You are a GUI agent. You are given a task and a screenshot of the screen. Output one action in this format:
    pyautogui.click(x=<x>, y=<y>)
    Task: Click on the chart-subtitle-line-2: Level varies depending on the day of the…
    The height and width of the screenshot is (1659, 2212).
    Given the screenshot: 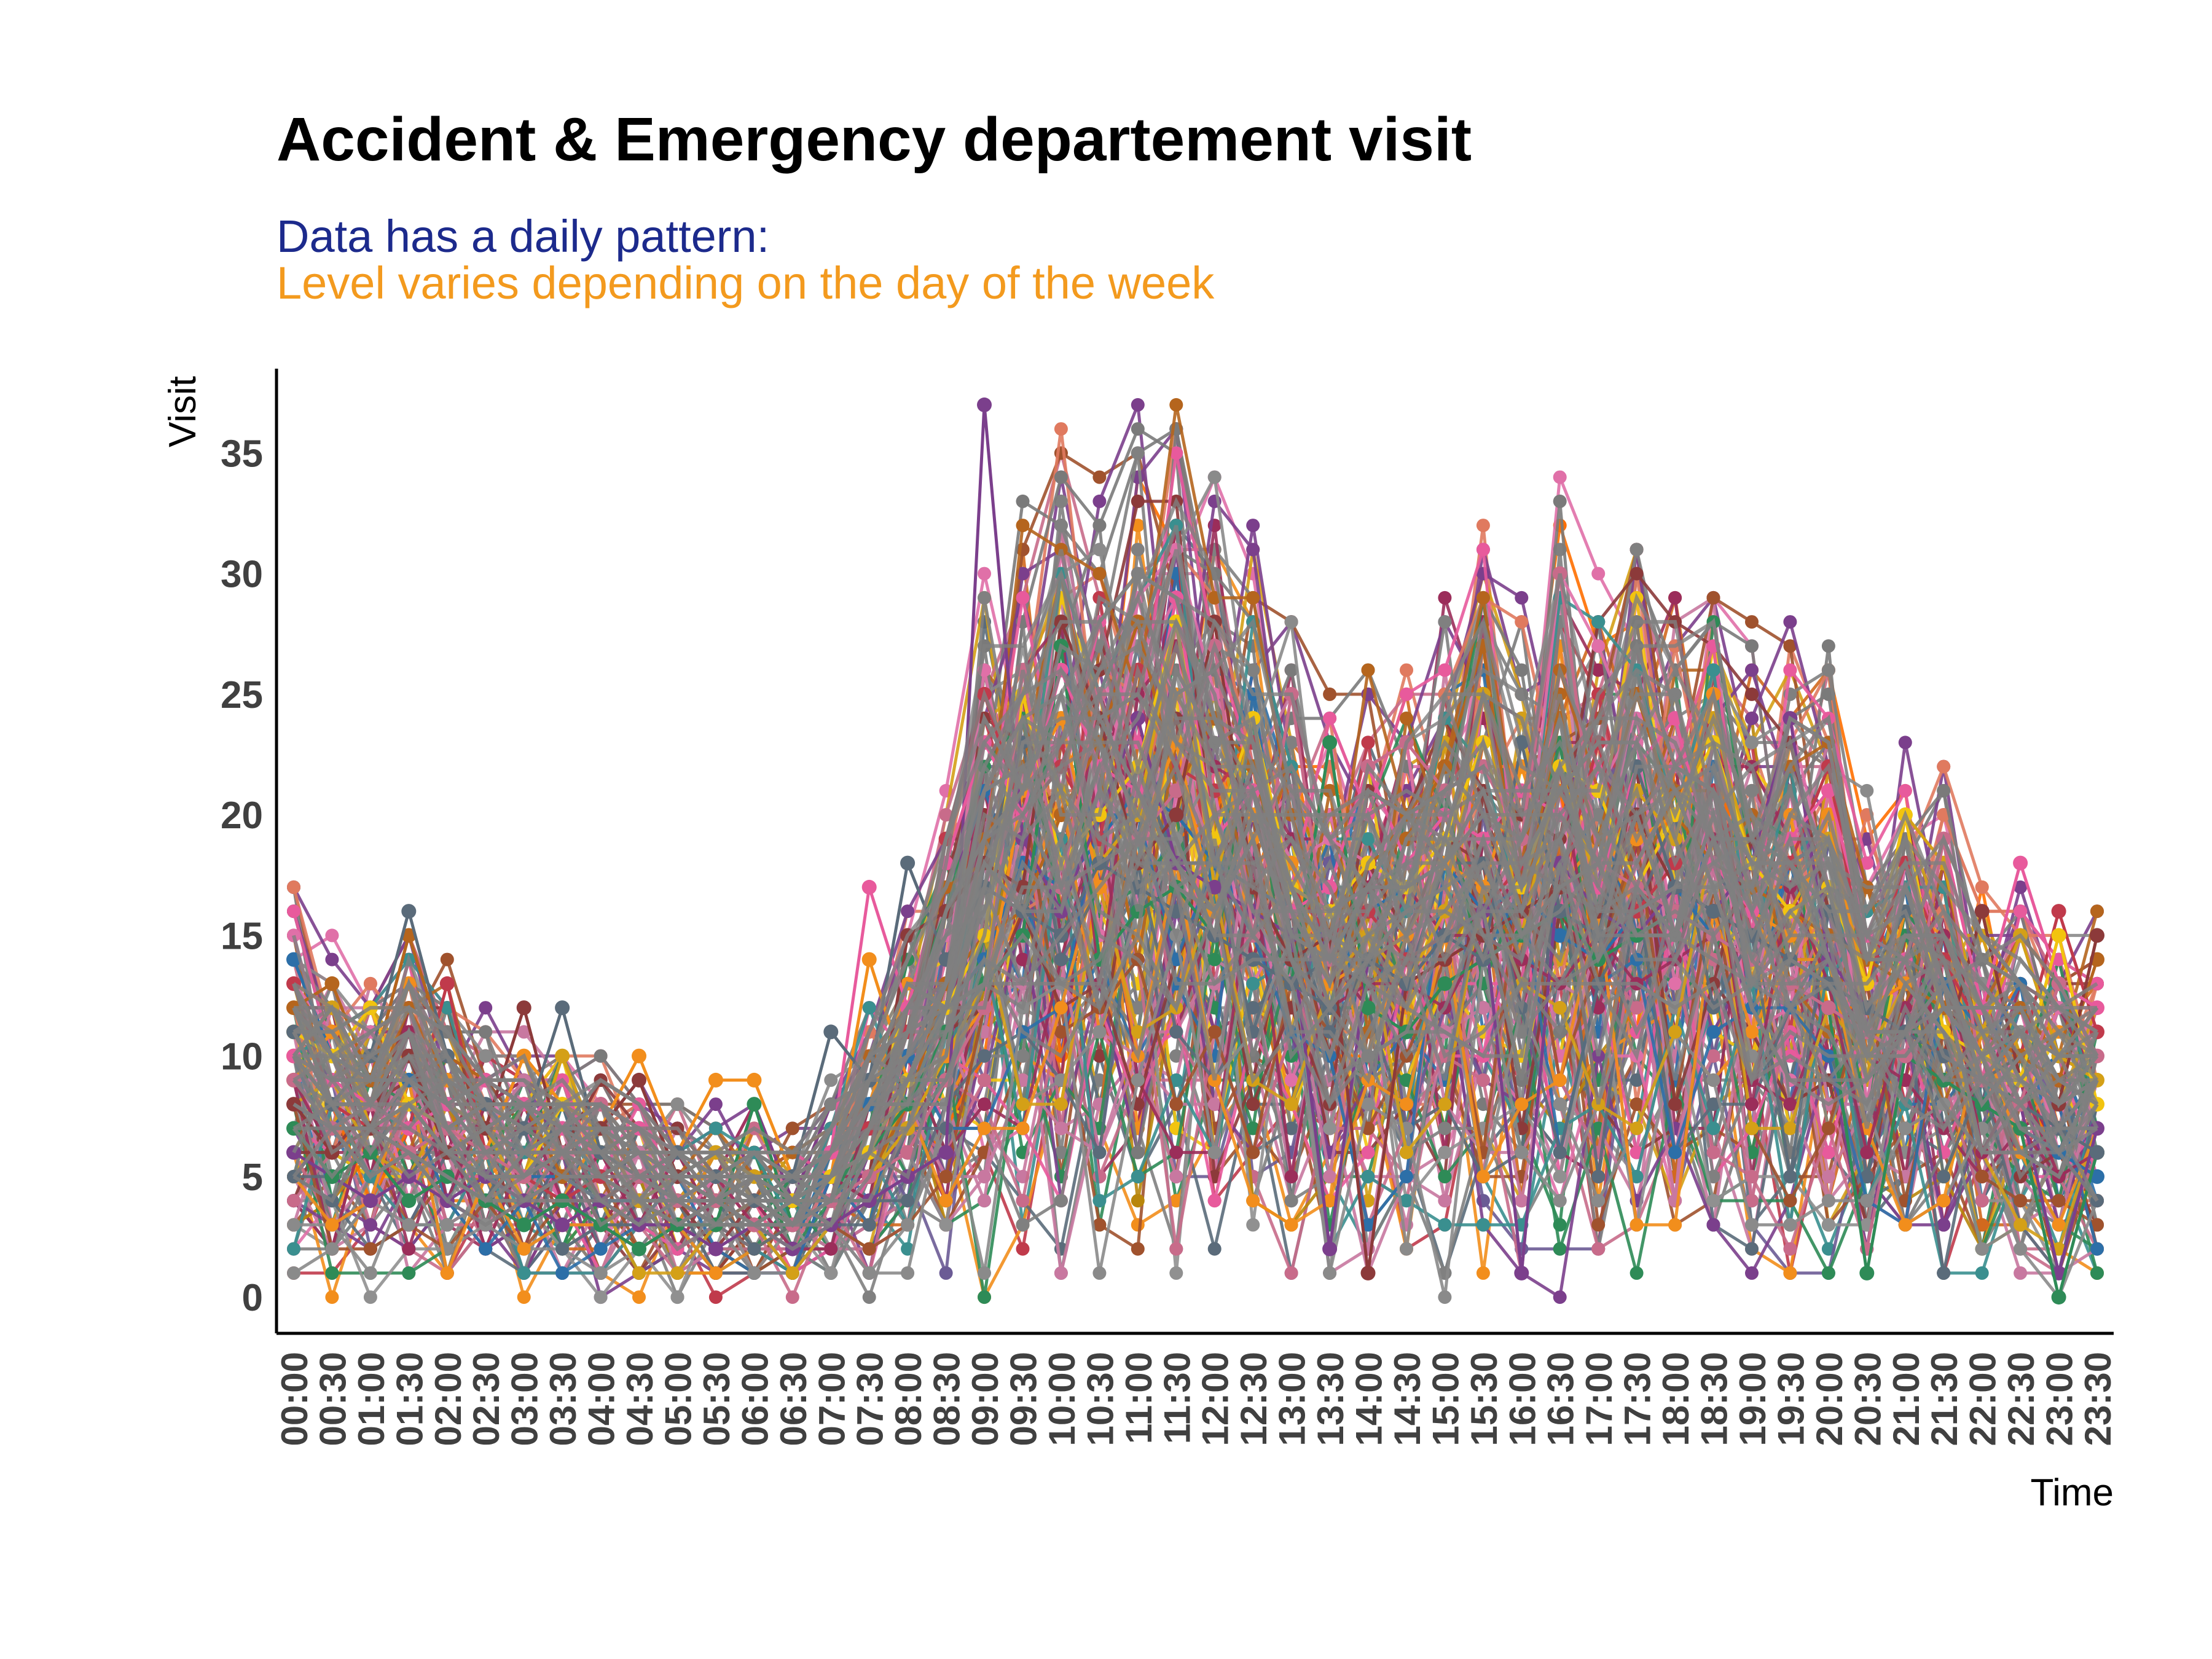 What is the action you would take?
    pyautogui.click(x=745, y=282)
    